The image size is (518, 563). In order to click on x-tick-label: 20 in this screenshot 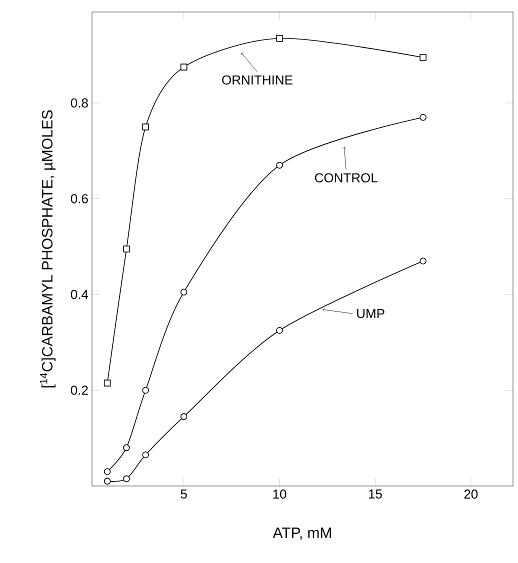, I will do `click(471, 494)`.